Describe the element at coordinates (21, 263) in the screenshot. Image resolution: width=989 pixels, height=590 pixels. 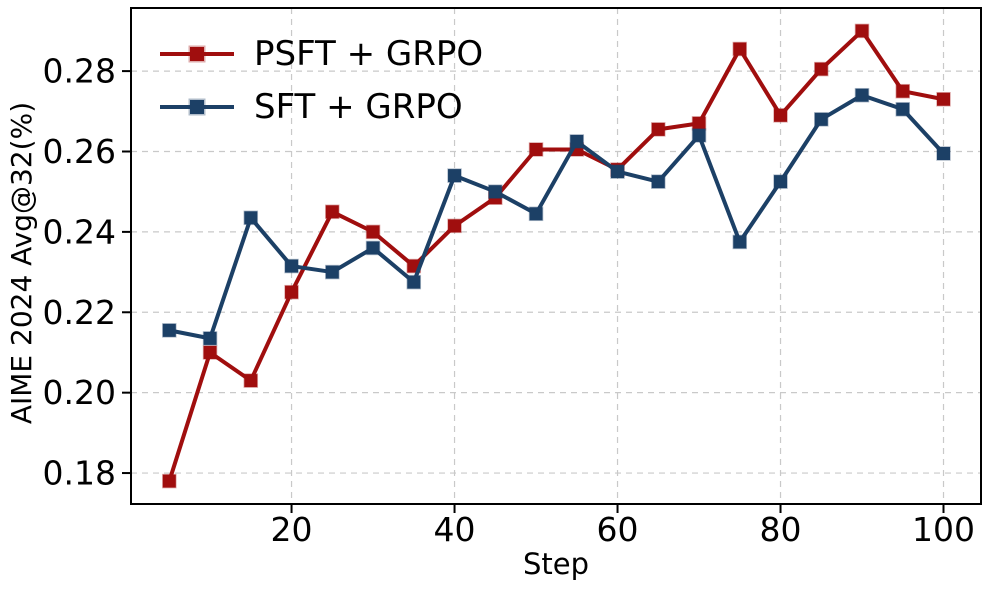
I see `y-axis-label: AIME 2024 Avg@32(%)` at that location.